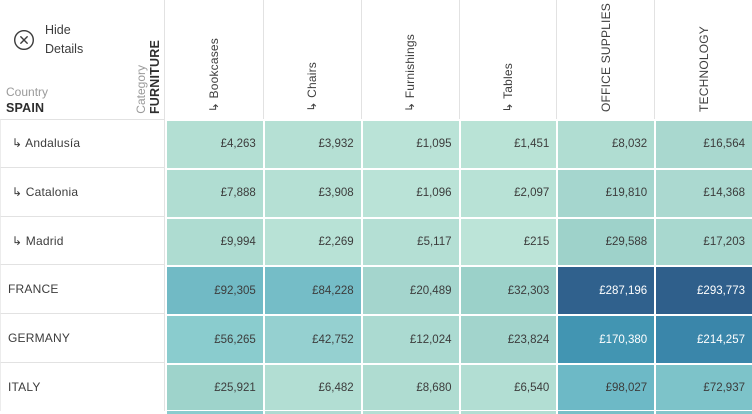 Image resolution: width=752 pixels, height=414 pixels. What do you see at coordinates (311, 387) in the screenshot?
I see `cell-italy-chairs: £6,482` at bounding box center [311, 387].